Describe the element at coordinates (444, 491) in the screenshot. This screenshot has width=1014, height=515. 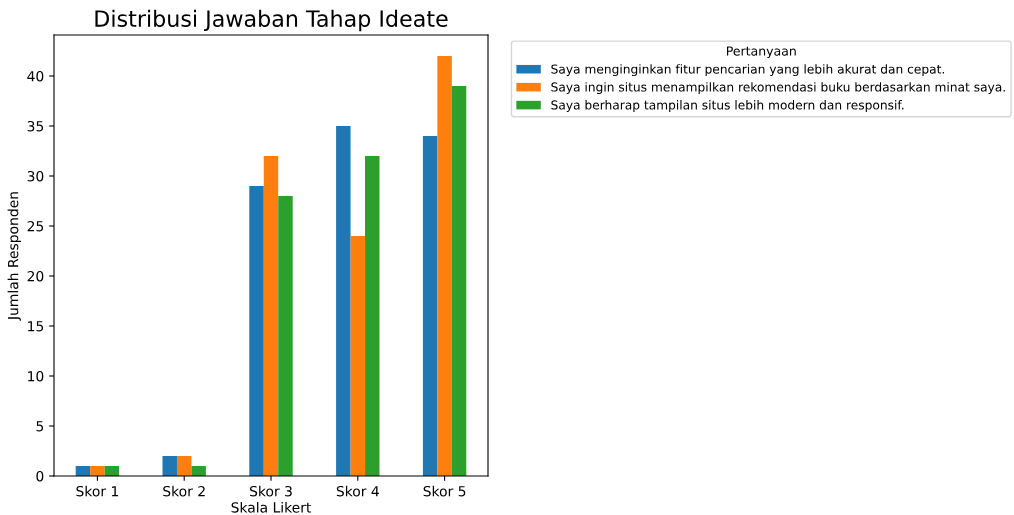
I see `x-tick-label: Skor 5` at that location.